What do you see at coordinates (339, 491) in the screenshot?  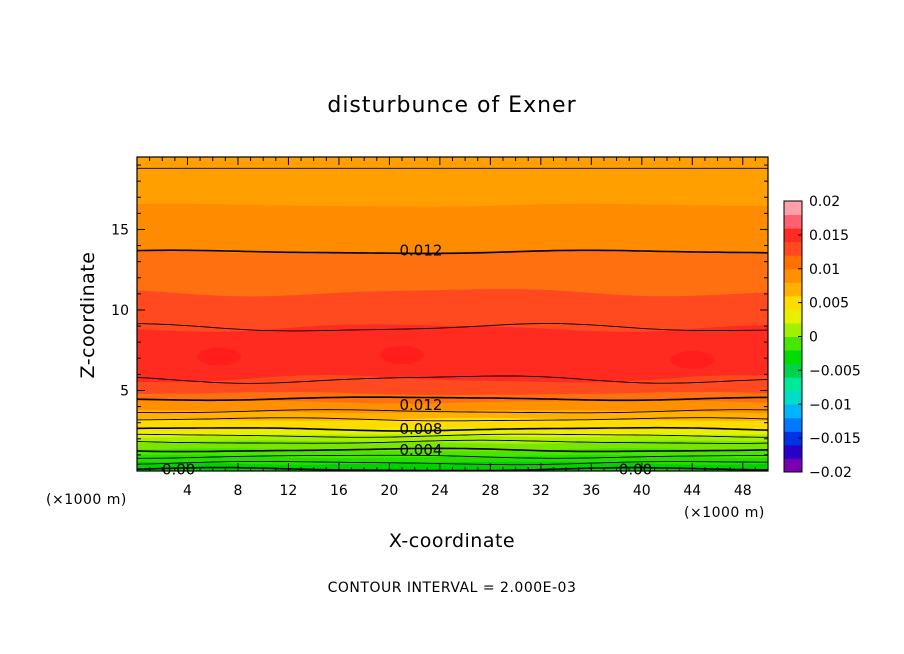 I see `x-tick-label: 16` at bounding box center [339, 491].